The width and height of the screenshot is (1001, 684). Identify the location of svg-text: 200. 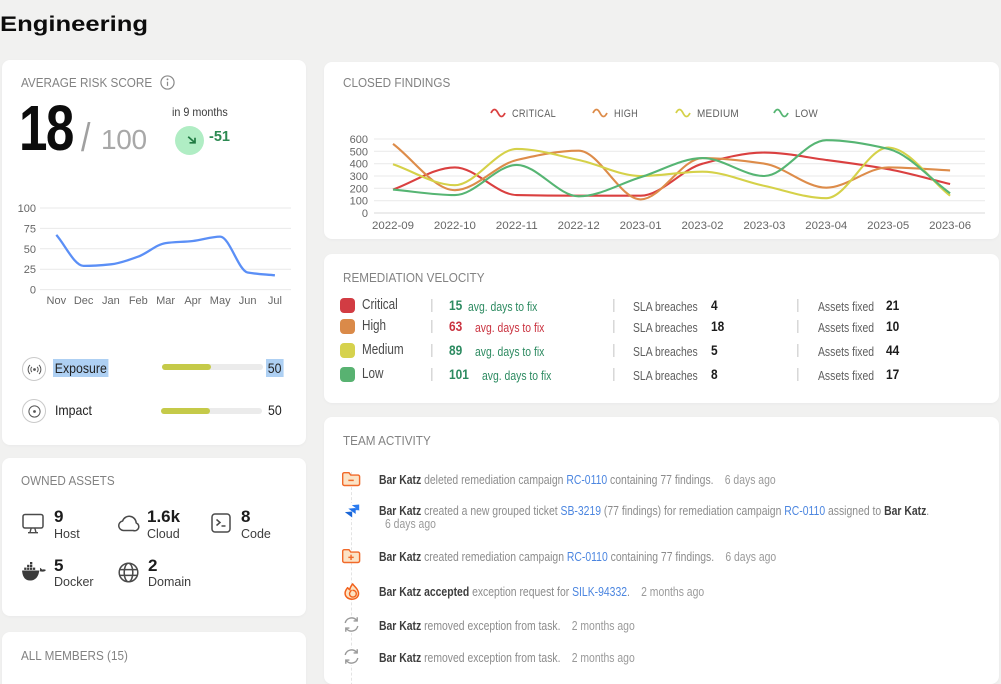
(359, 189).